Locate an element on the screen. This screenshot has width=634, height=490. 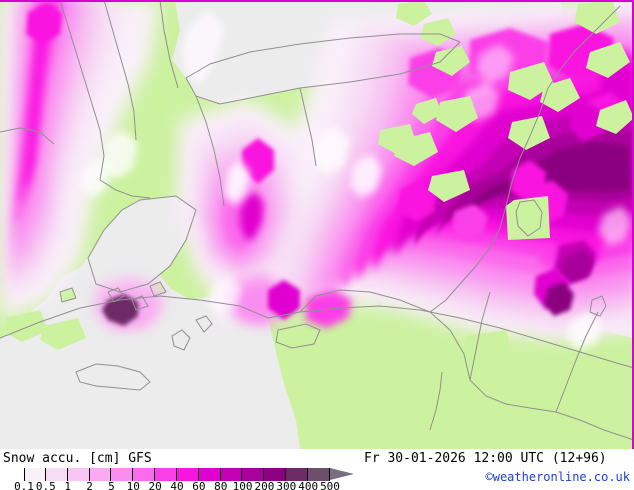
colorbar-tick: 0.1 is located at coordinates (24, 485).